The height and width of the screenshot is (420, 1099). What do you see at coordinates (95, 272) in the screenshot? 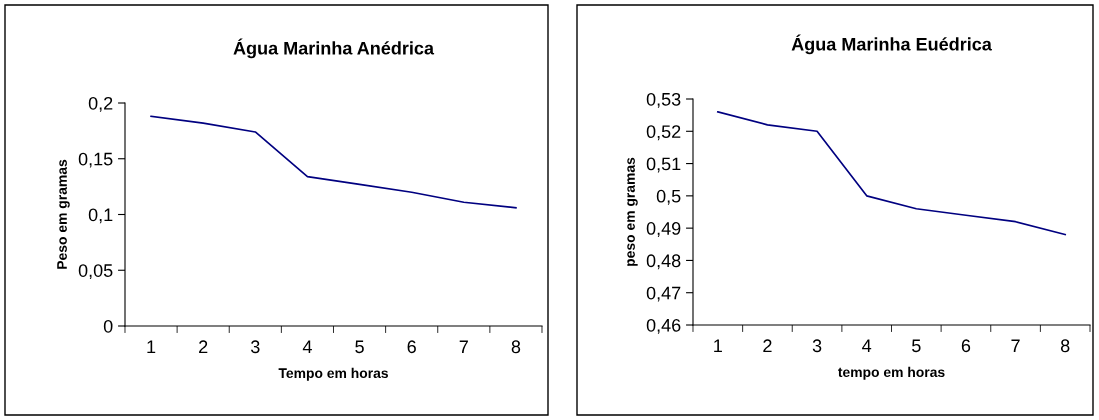
I see `y-tick-label: 0,05` at bounding box center [95, 272].